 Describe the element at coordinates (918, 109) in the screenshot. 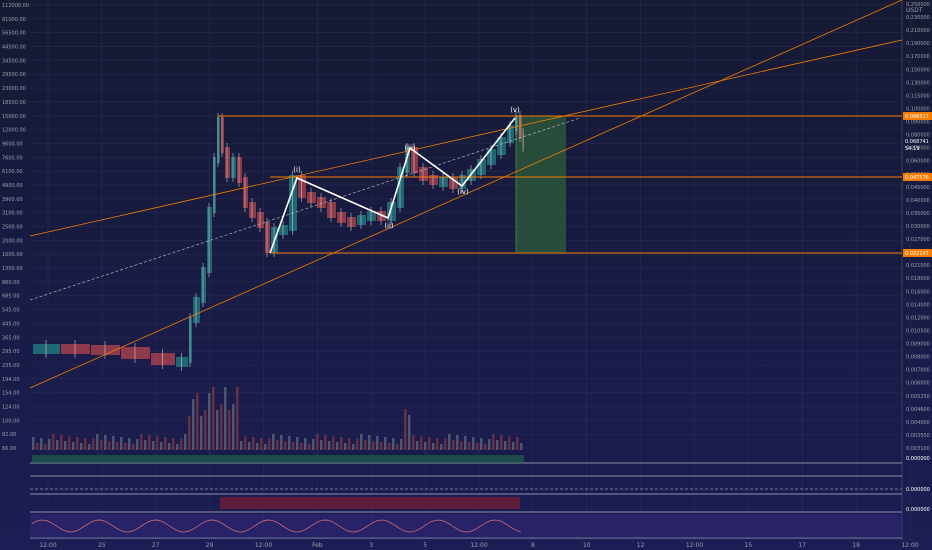

I see `right-axis-tick: 0.100000` at that location.